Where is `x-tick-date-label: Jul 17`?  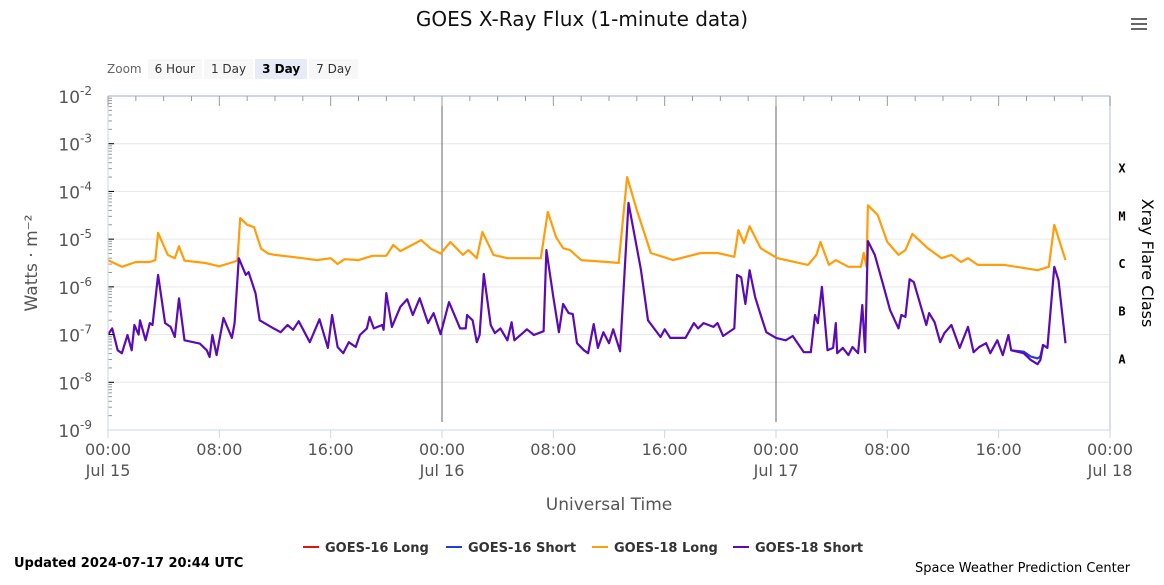 x-tick-date-label: Jul 17 is located at coordinates (776, 470).